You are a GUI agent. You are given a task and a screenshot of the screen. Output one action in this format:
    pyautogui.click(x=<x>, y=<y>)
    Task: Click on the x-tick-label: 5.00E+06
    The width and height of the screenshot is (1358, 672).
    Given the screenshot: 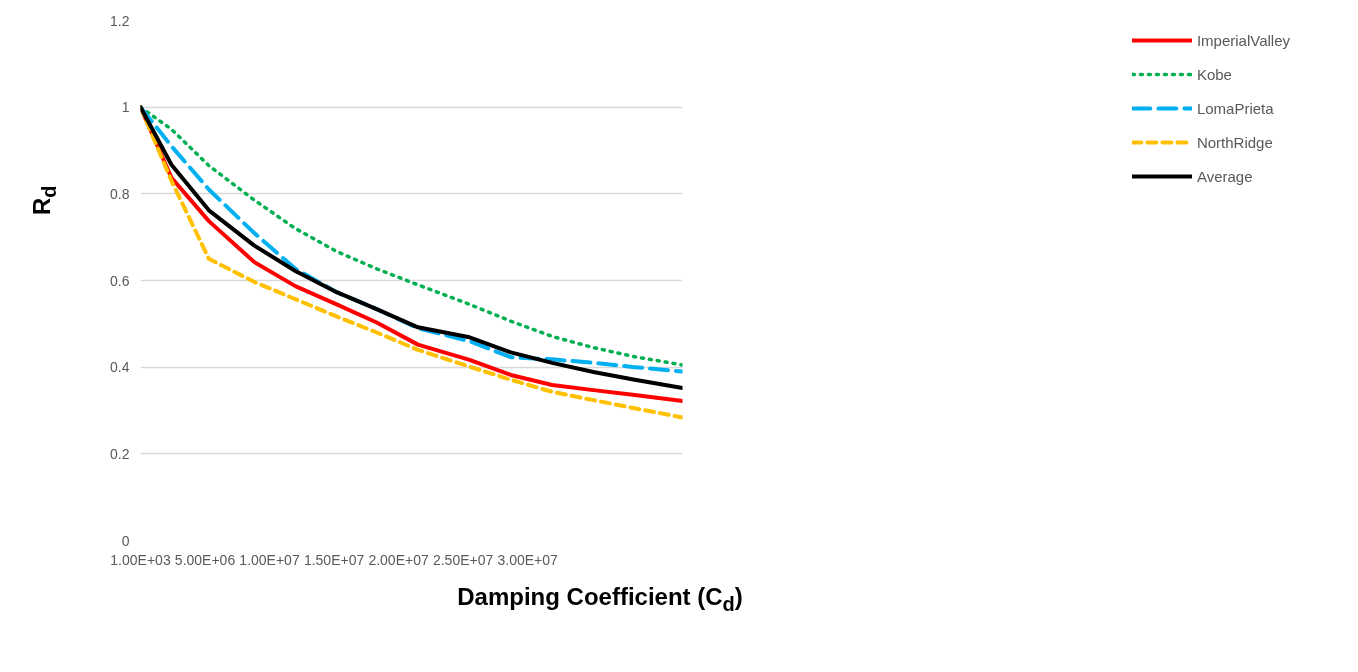 What is the action you would take?
    pyautogui.click(x=205, y=559)
    